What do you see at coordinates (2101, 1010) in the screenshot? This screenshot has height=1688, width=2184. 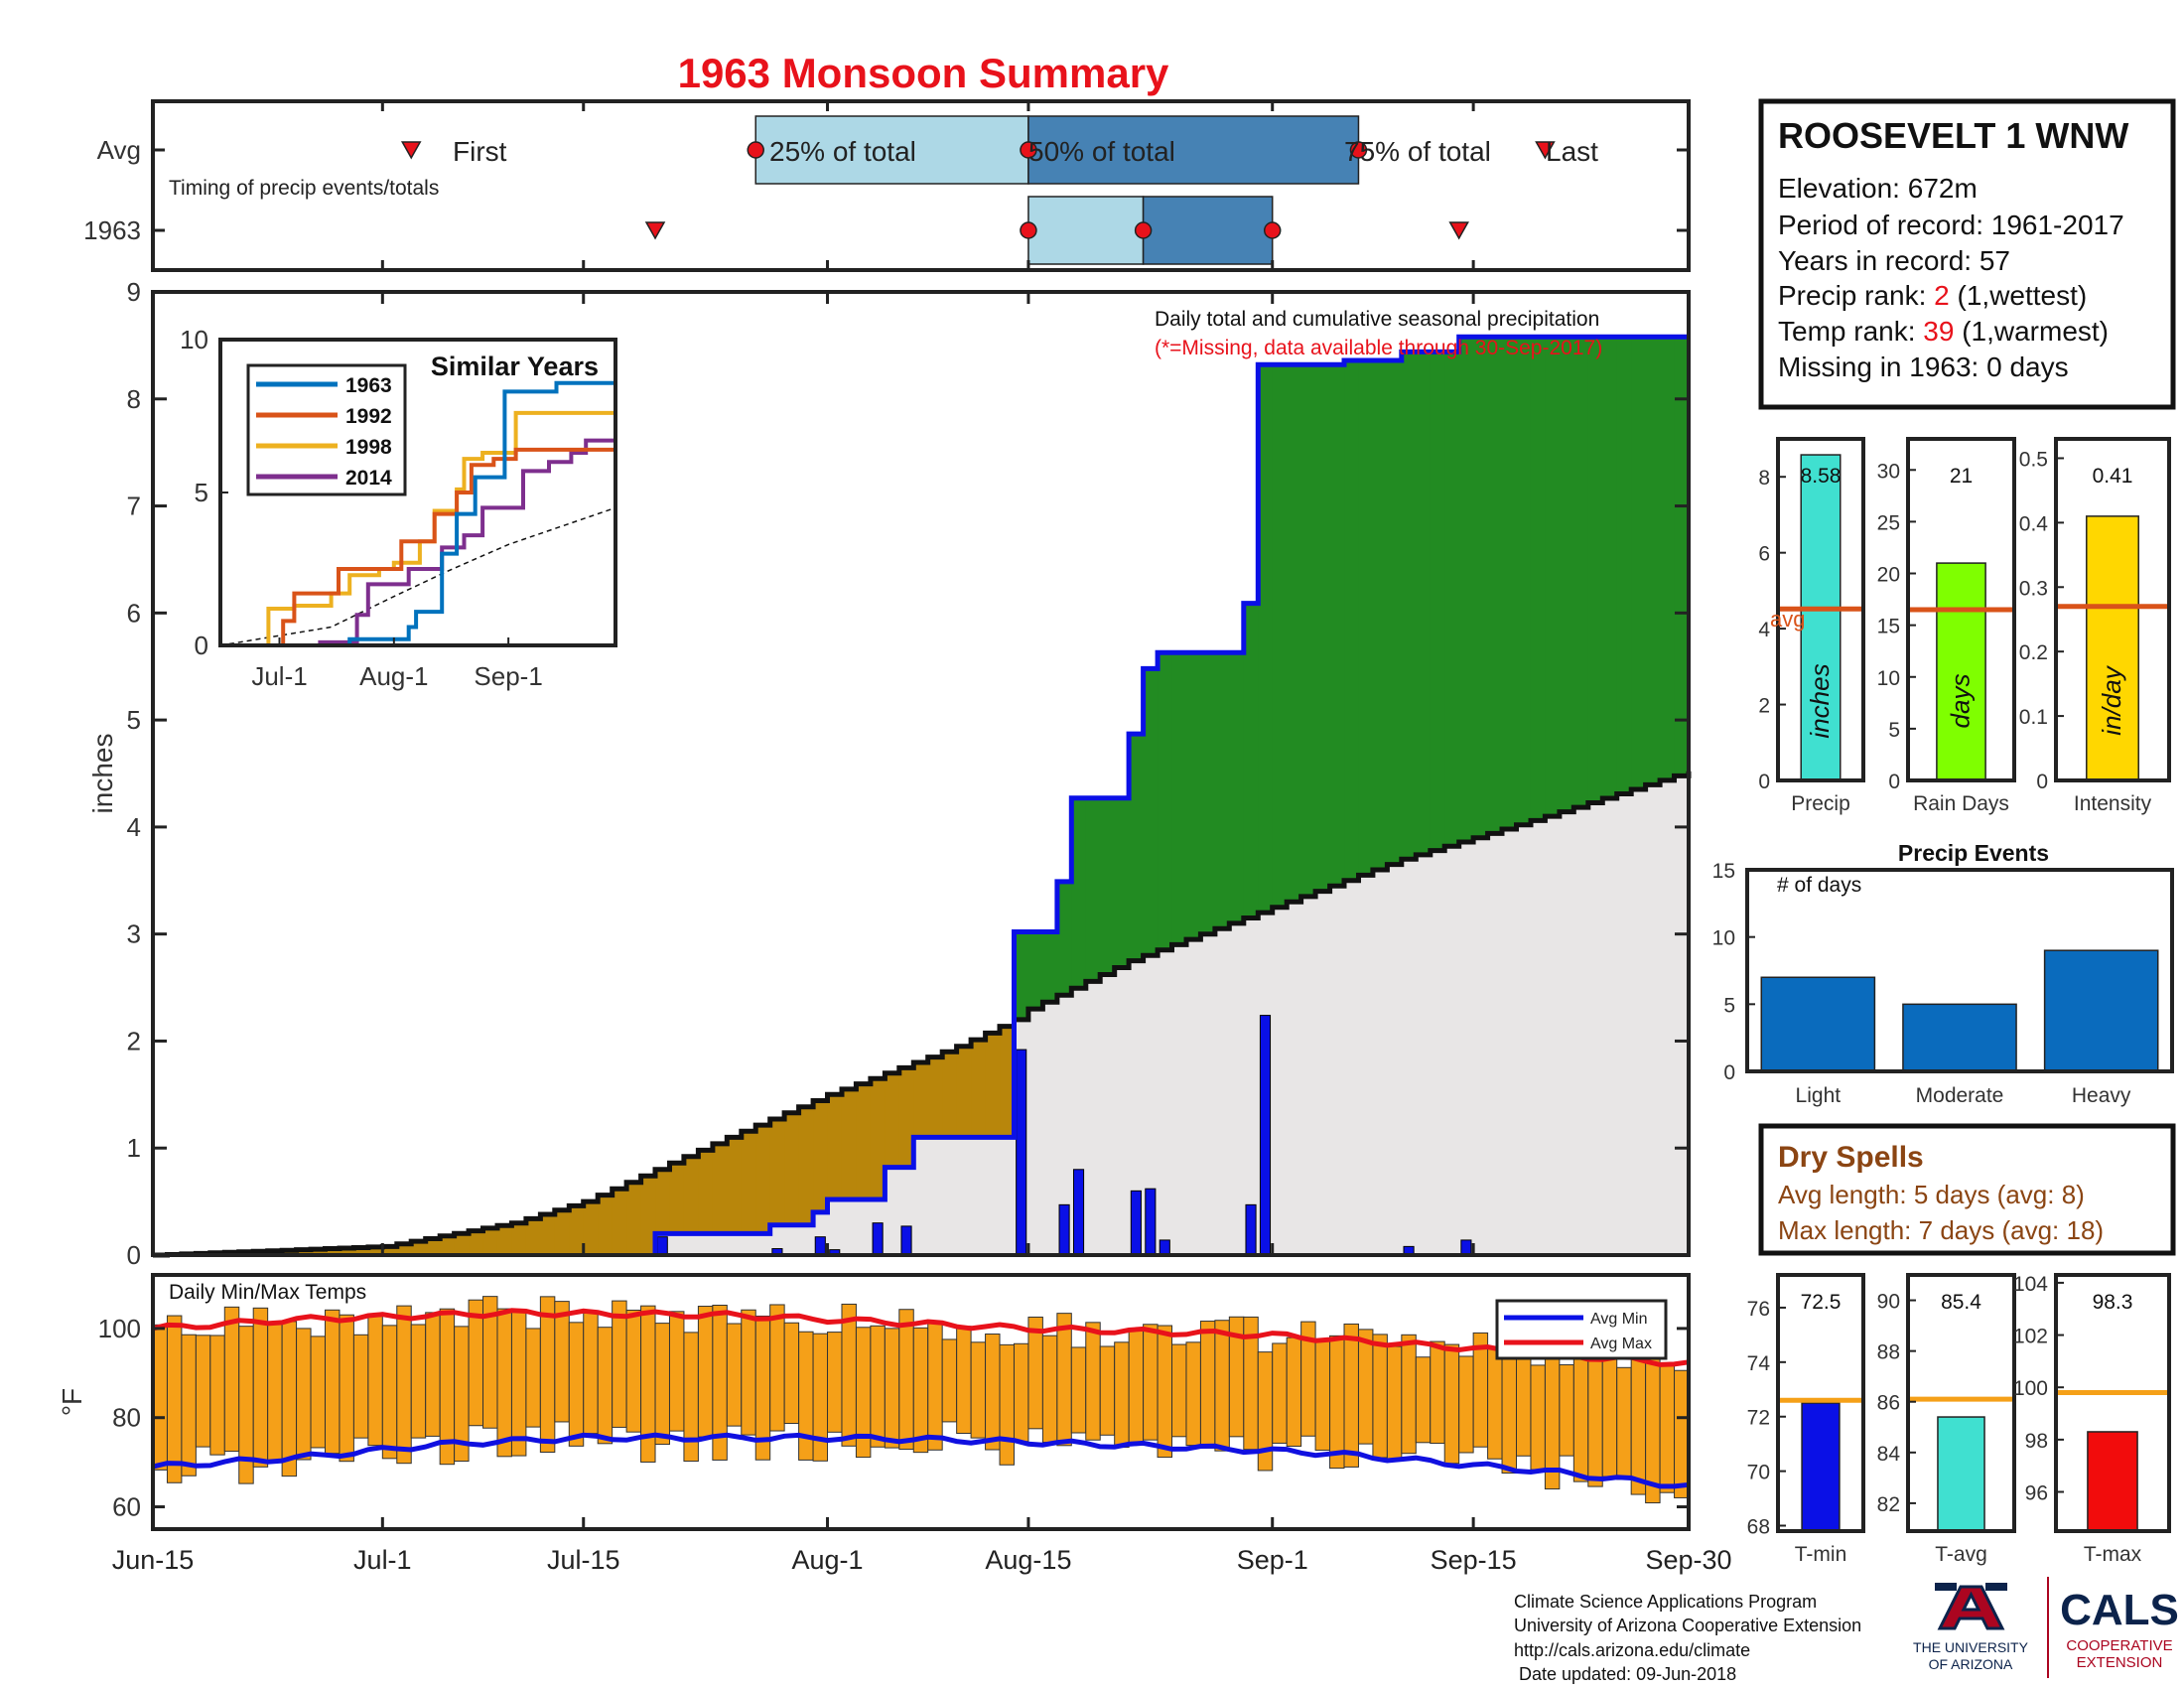 I see `events-bar-heavy` at bounding box center [2101, 1010].